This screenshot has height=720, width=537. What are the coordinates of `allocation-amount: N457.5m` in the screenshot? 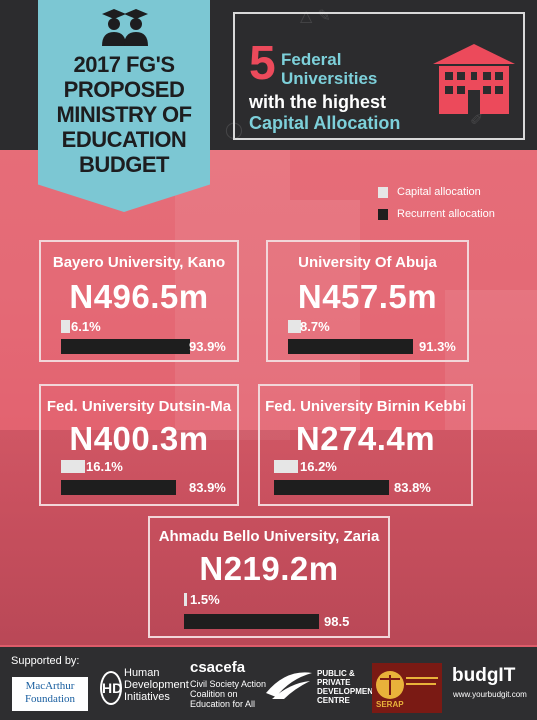 It's located at (367, 296).